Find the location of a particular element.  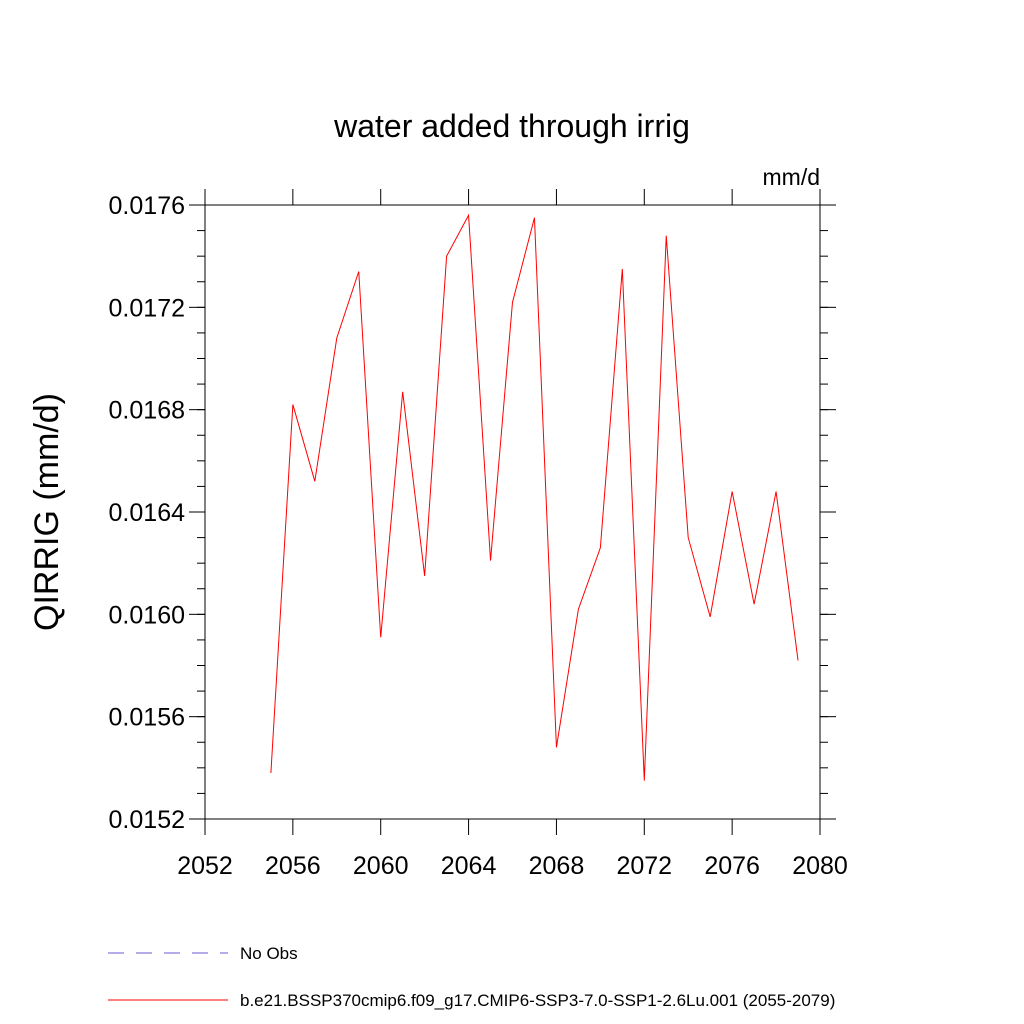

legend-label: No Obs is located at coordinates (269, 953).